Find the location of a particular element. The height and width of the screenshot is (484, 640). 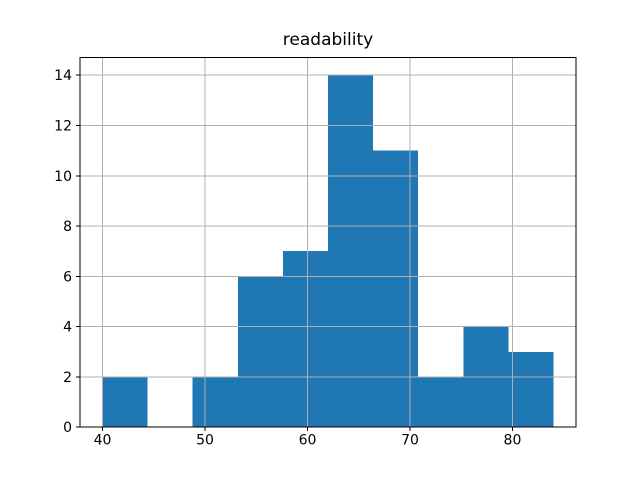

y-tick-label: 10 is located at coordinates (63, 177).